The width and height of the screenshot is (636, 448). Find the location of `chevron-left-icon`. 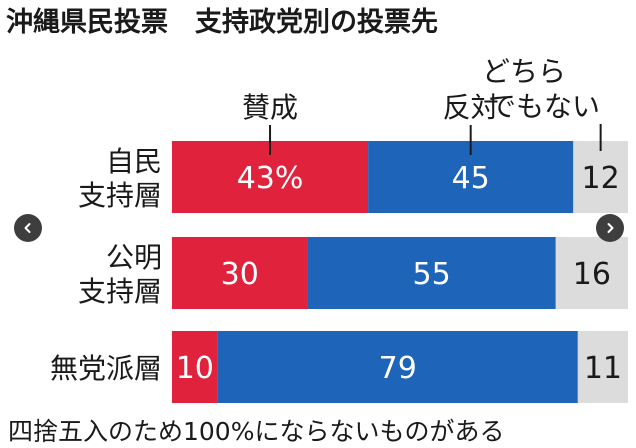

chevron-left-icon is located at coordinates (27, 228).